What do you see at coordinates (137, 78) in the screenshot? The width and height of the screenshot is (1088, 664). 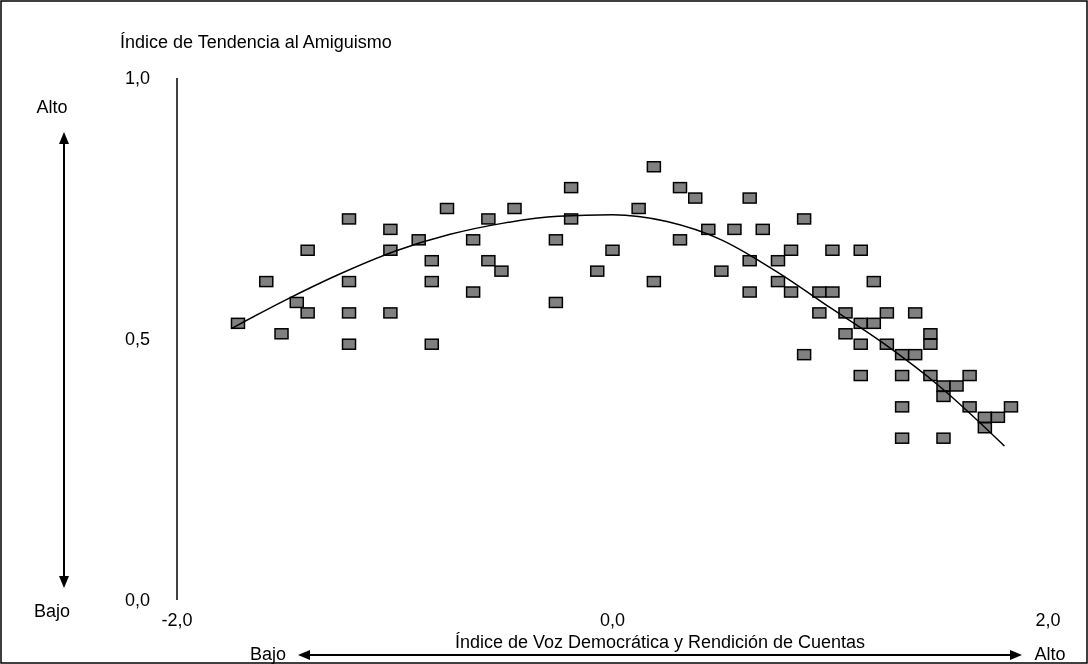 I see `y-tick-label: 1,0` at bounding box center [137, 78].